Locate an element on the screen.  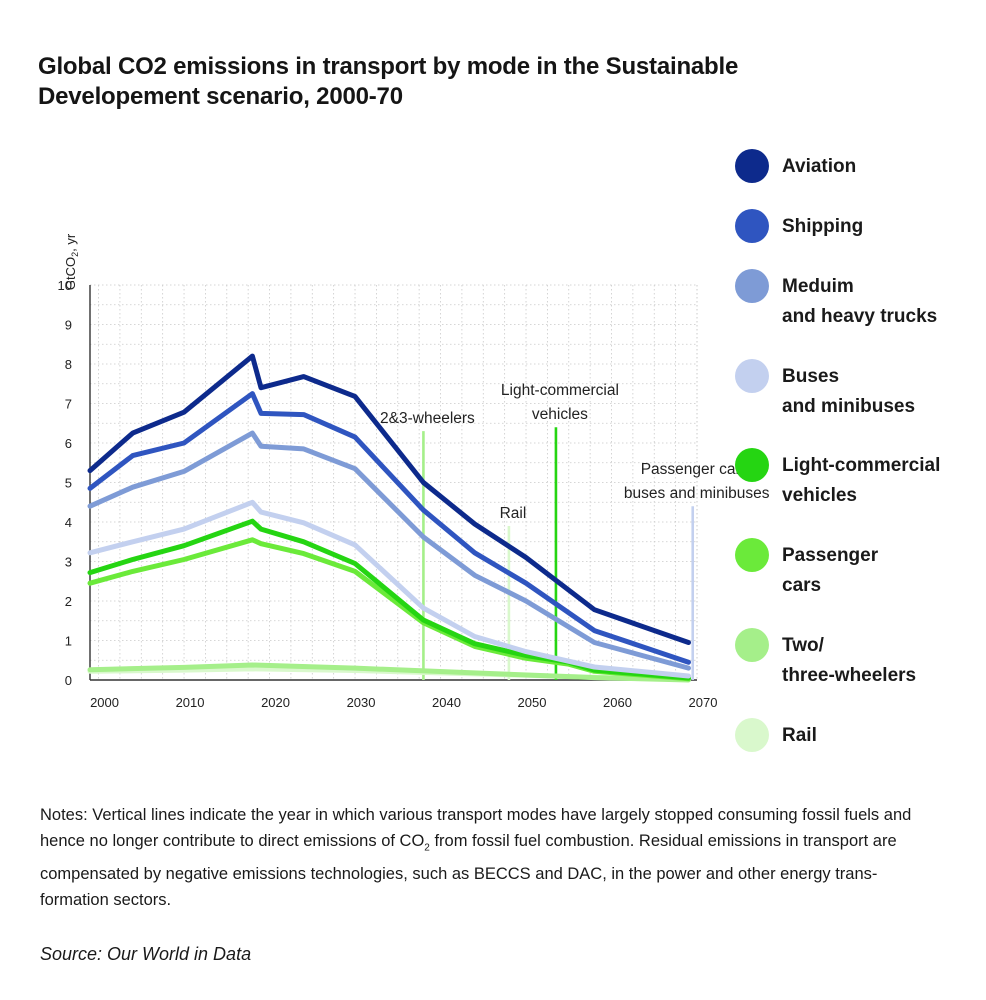
annotation-label: Light-commercial vehicles is located at coordinates (560, 402).